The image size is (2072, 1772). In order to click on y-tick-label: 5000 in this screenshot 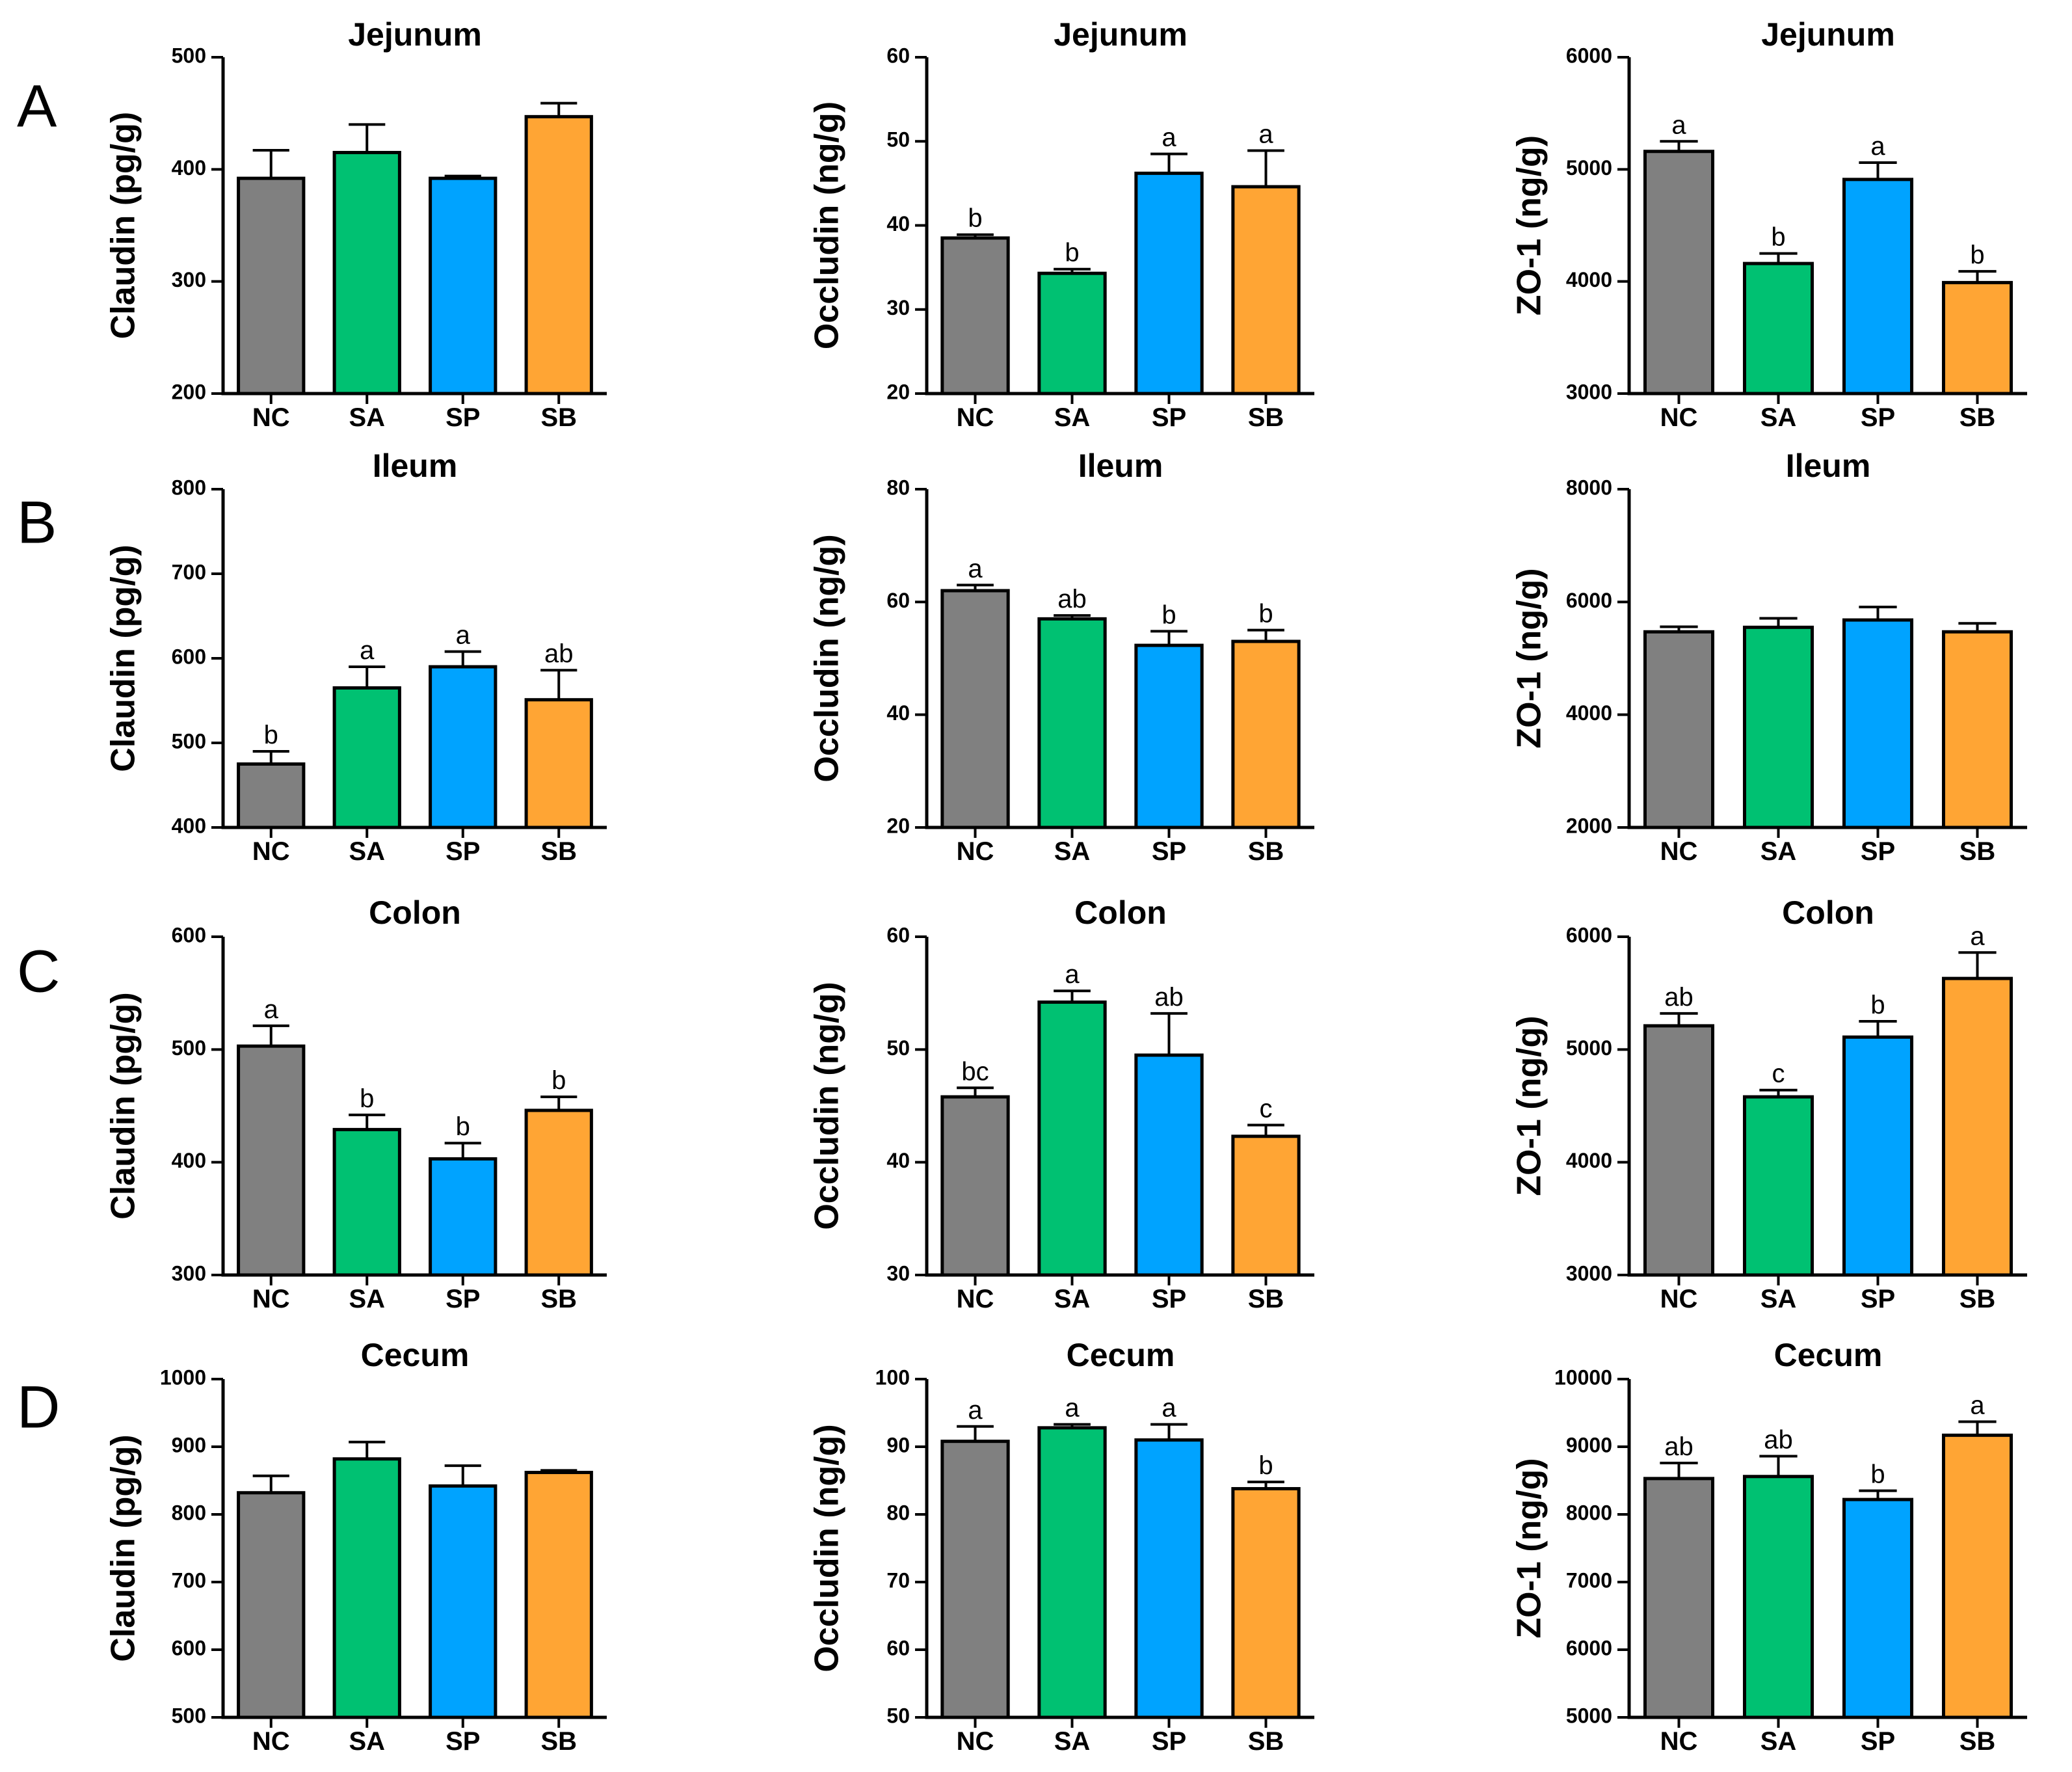, I will do `click(1589, 1715)`.